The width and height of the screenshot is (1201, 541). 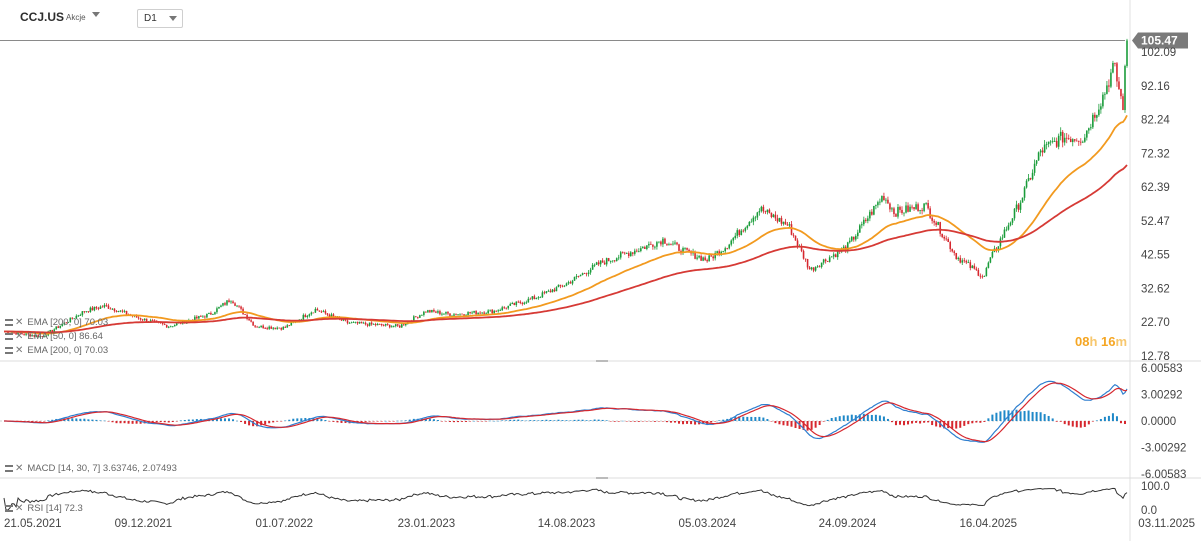 I want to click on indicator-rsi-legend: ✕ RSI [14] 72.3, so click(x=44, y=508).